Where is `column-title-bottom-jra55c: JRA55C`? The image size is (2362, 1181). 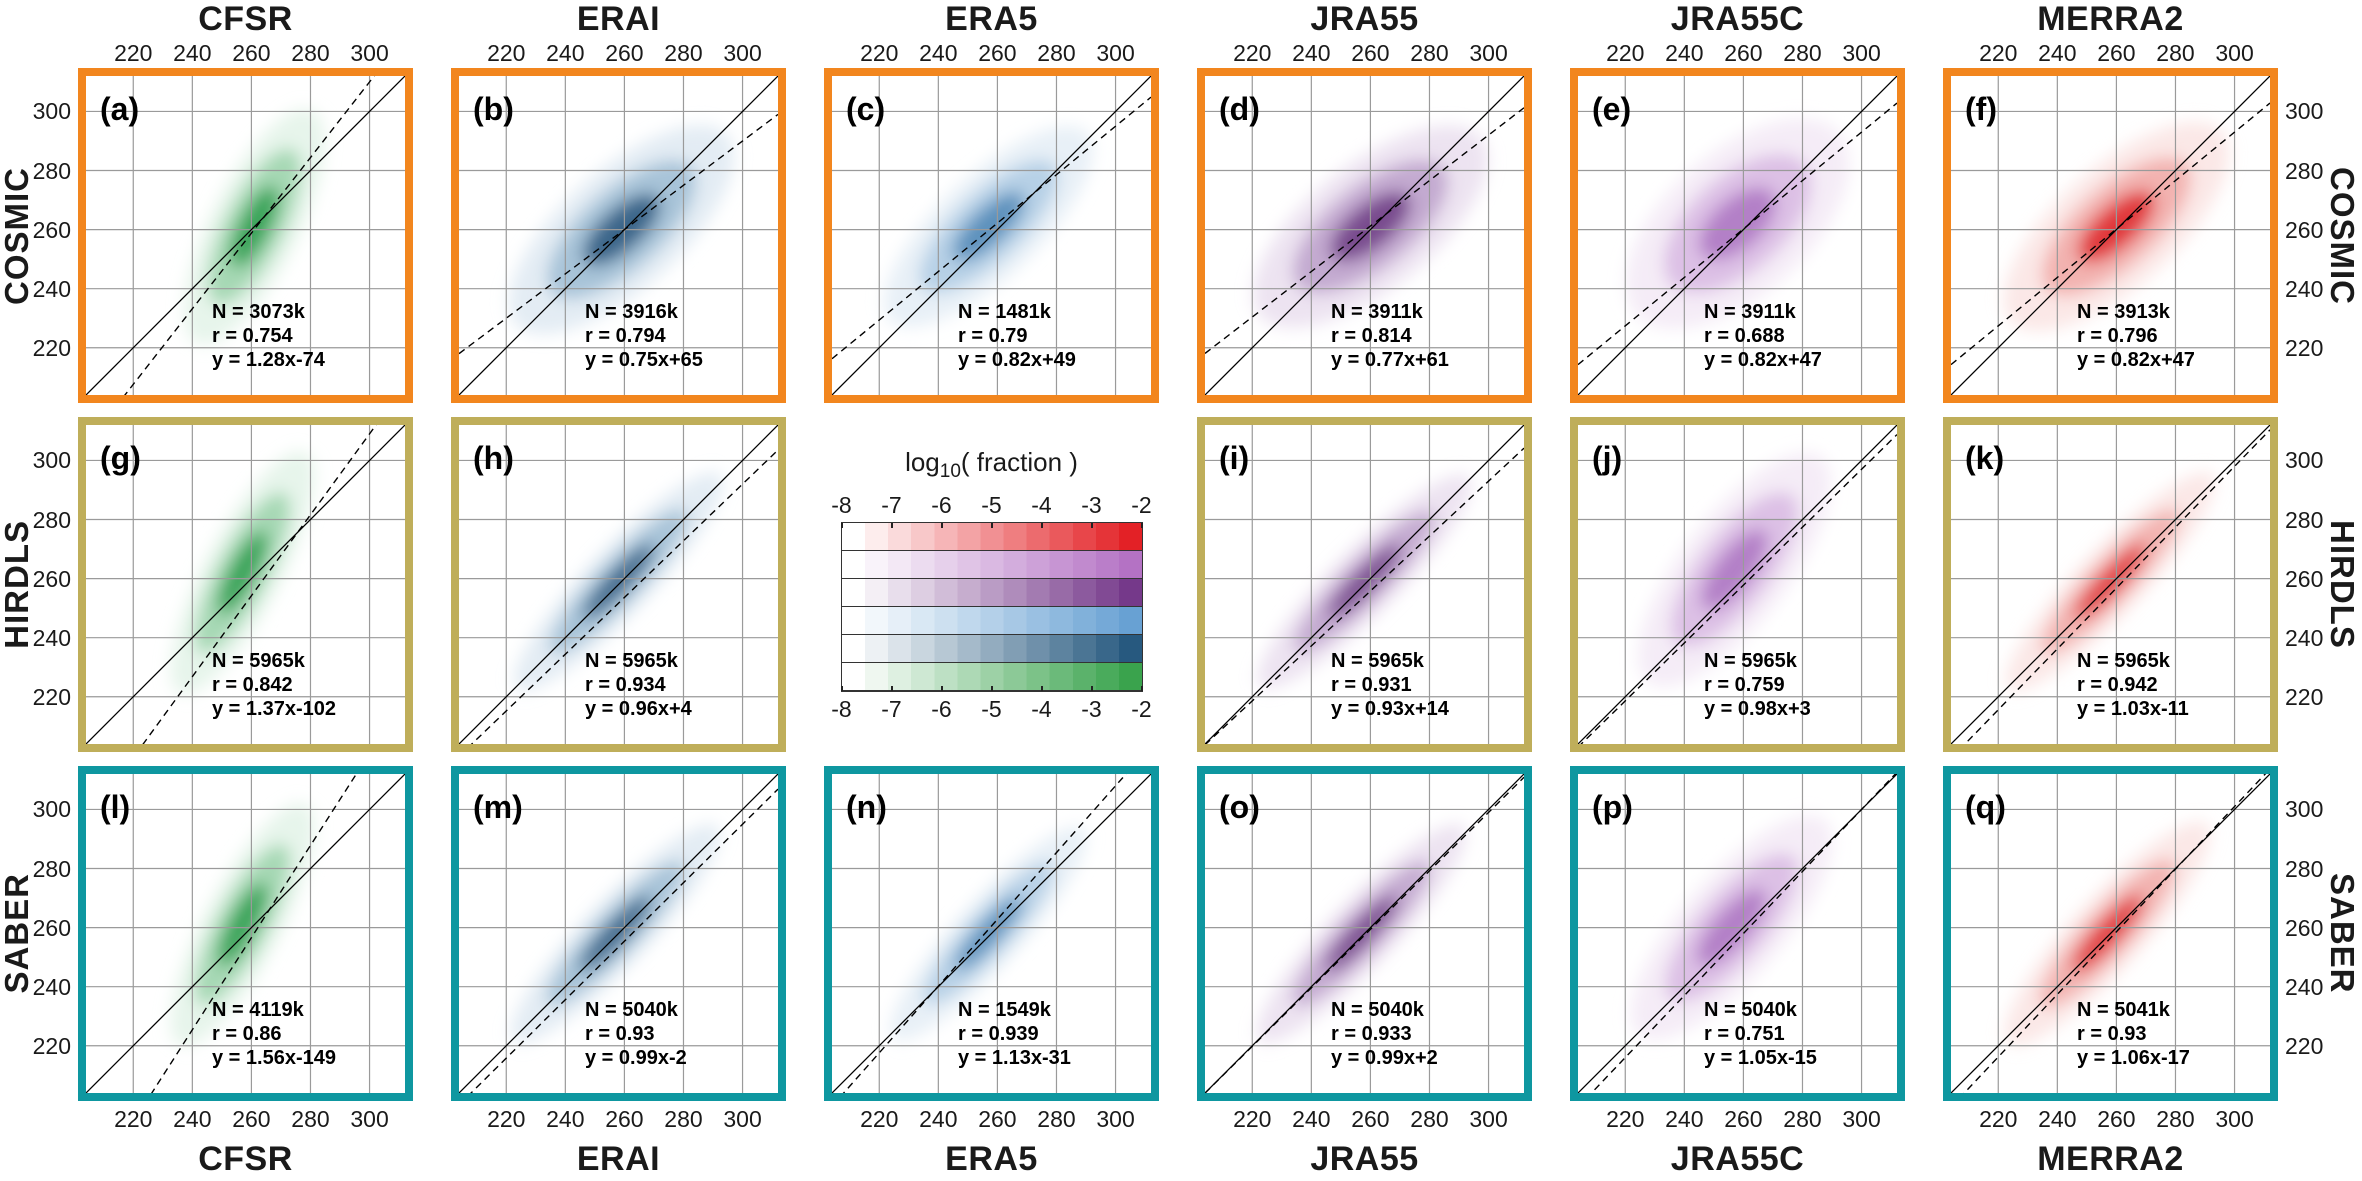
column-title-bottom-jra55c: JRA55C is located at coordinates (1737, 1158).